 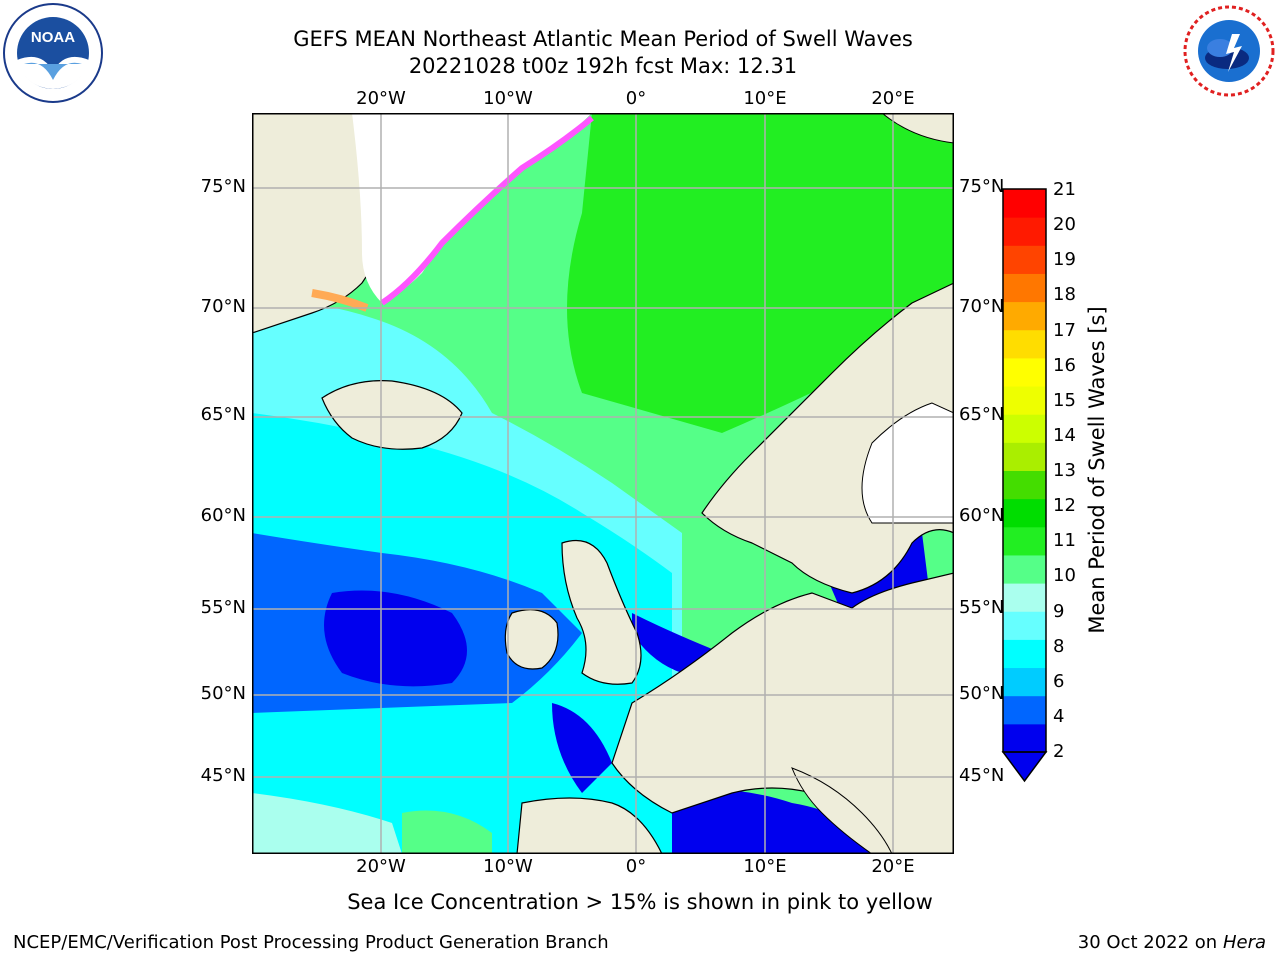 I want to click on nws-logo, so click(x=1229, y=51).